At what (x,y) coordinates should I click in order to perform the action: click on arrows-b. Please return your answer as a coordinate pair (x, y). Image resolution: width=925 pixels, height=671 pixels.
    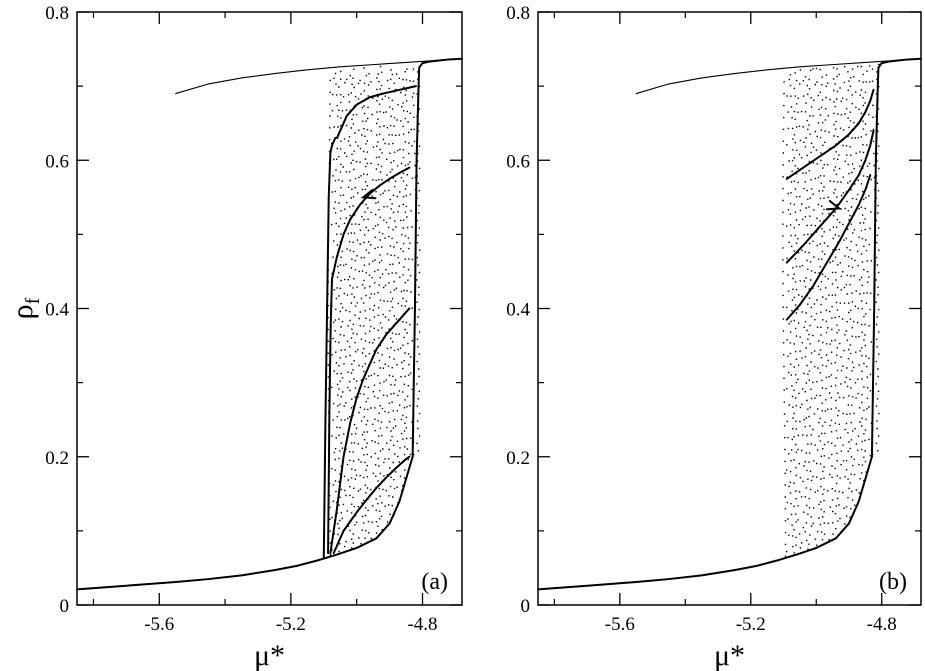
    Looking at the image, I should click on (834, 205).